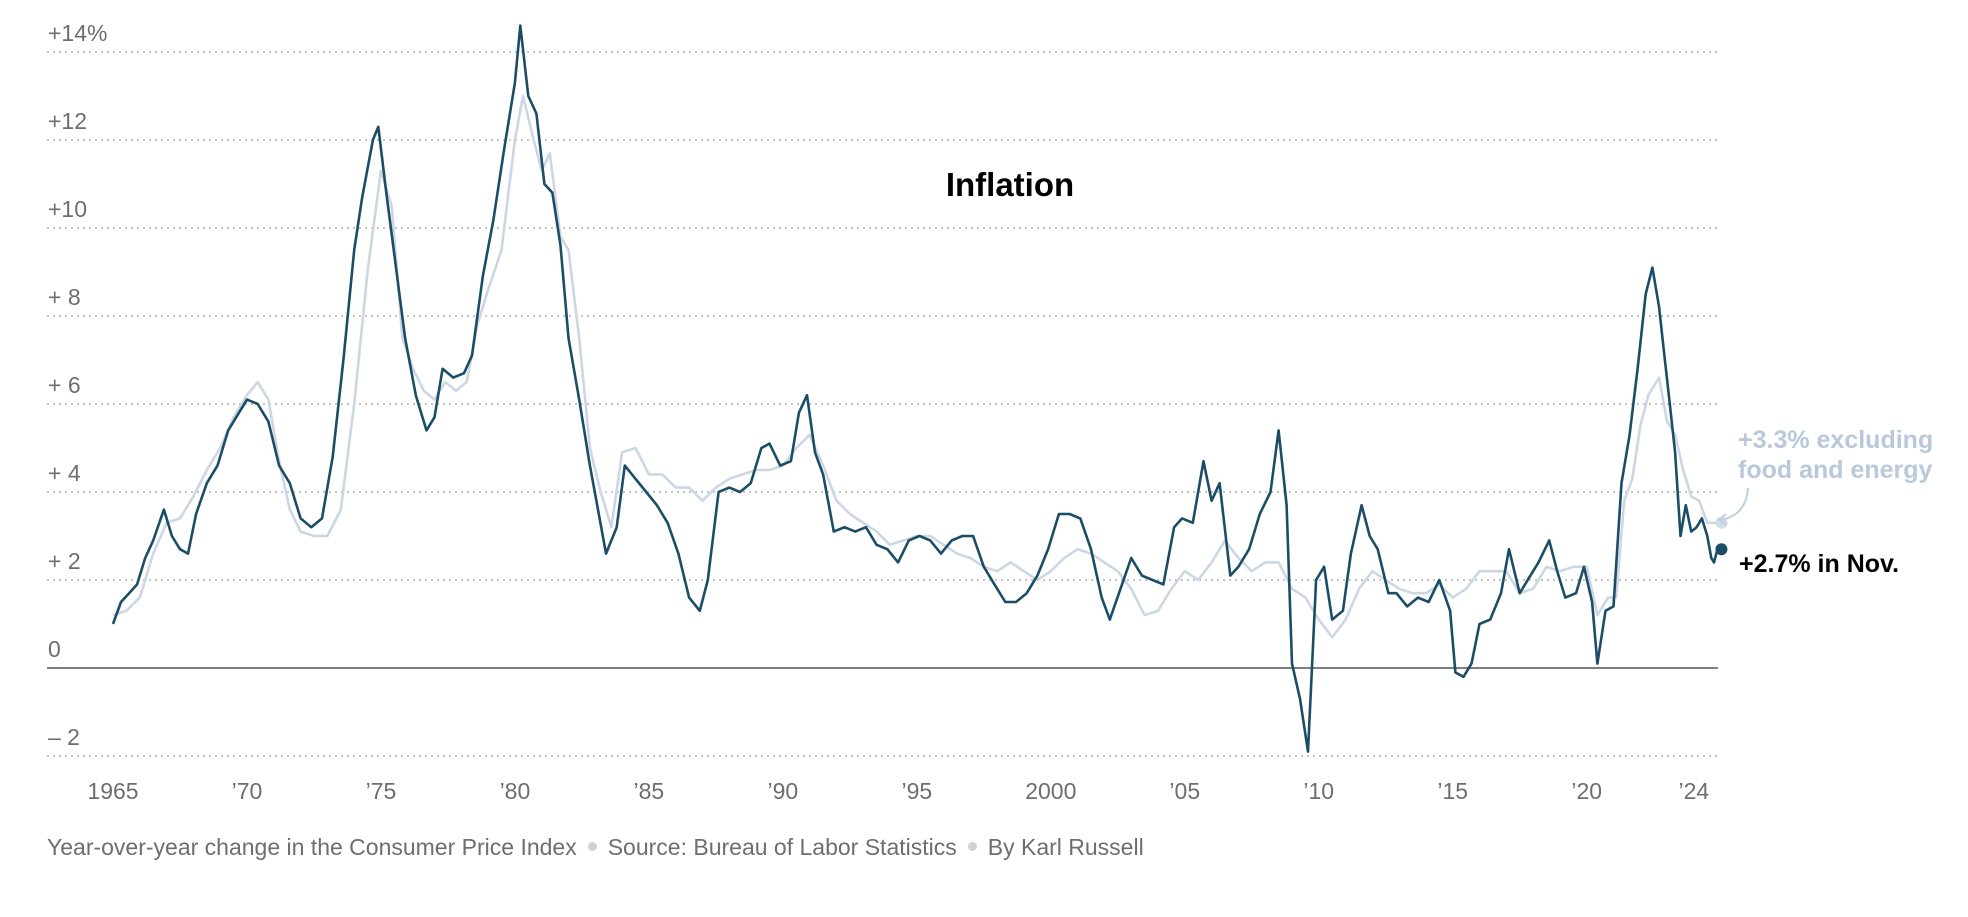 The image size is (1968, 917). What do you see at coordinates (916, 791) in the screenshot?
I see `x-tick-label: ’95` at bounding box center [916, 791].